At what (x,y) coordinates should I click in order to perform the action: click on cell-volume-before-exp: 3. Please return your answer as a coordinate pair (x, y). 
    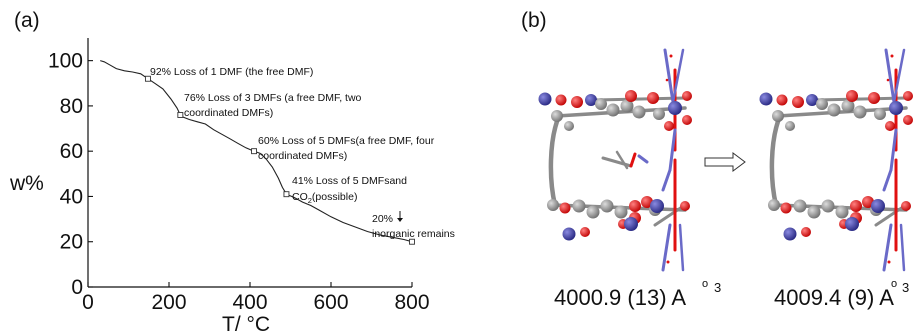
    Looking at the image, I should click on (717, 287).